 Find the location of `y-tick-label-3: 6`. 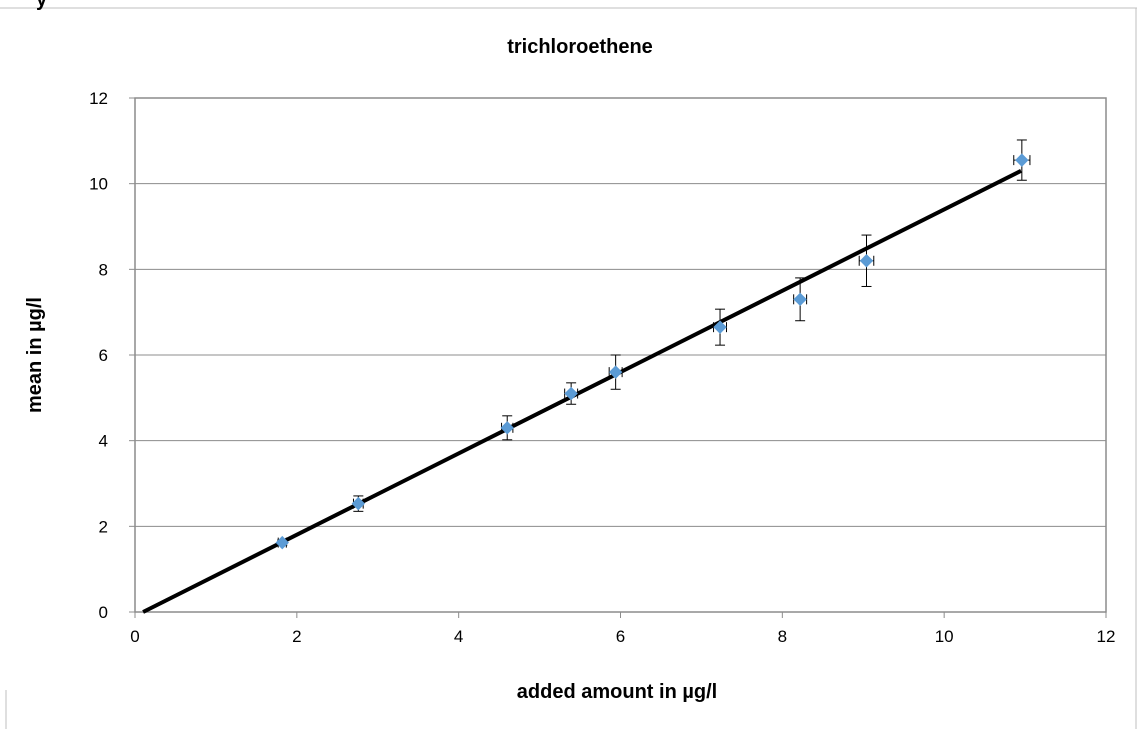

y-tick-label-3: 6 is located at coordinates (103, 355).